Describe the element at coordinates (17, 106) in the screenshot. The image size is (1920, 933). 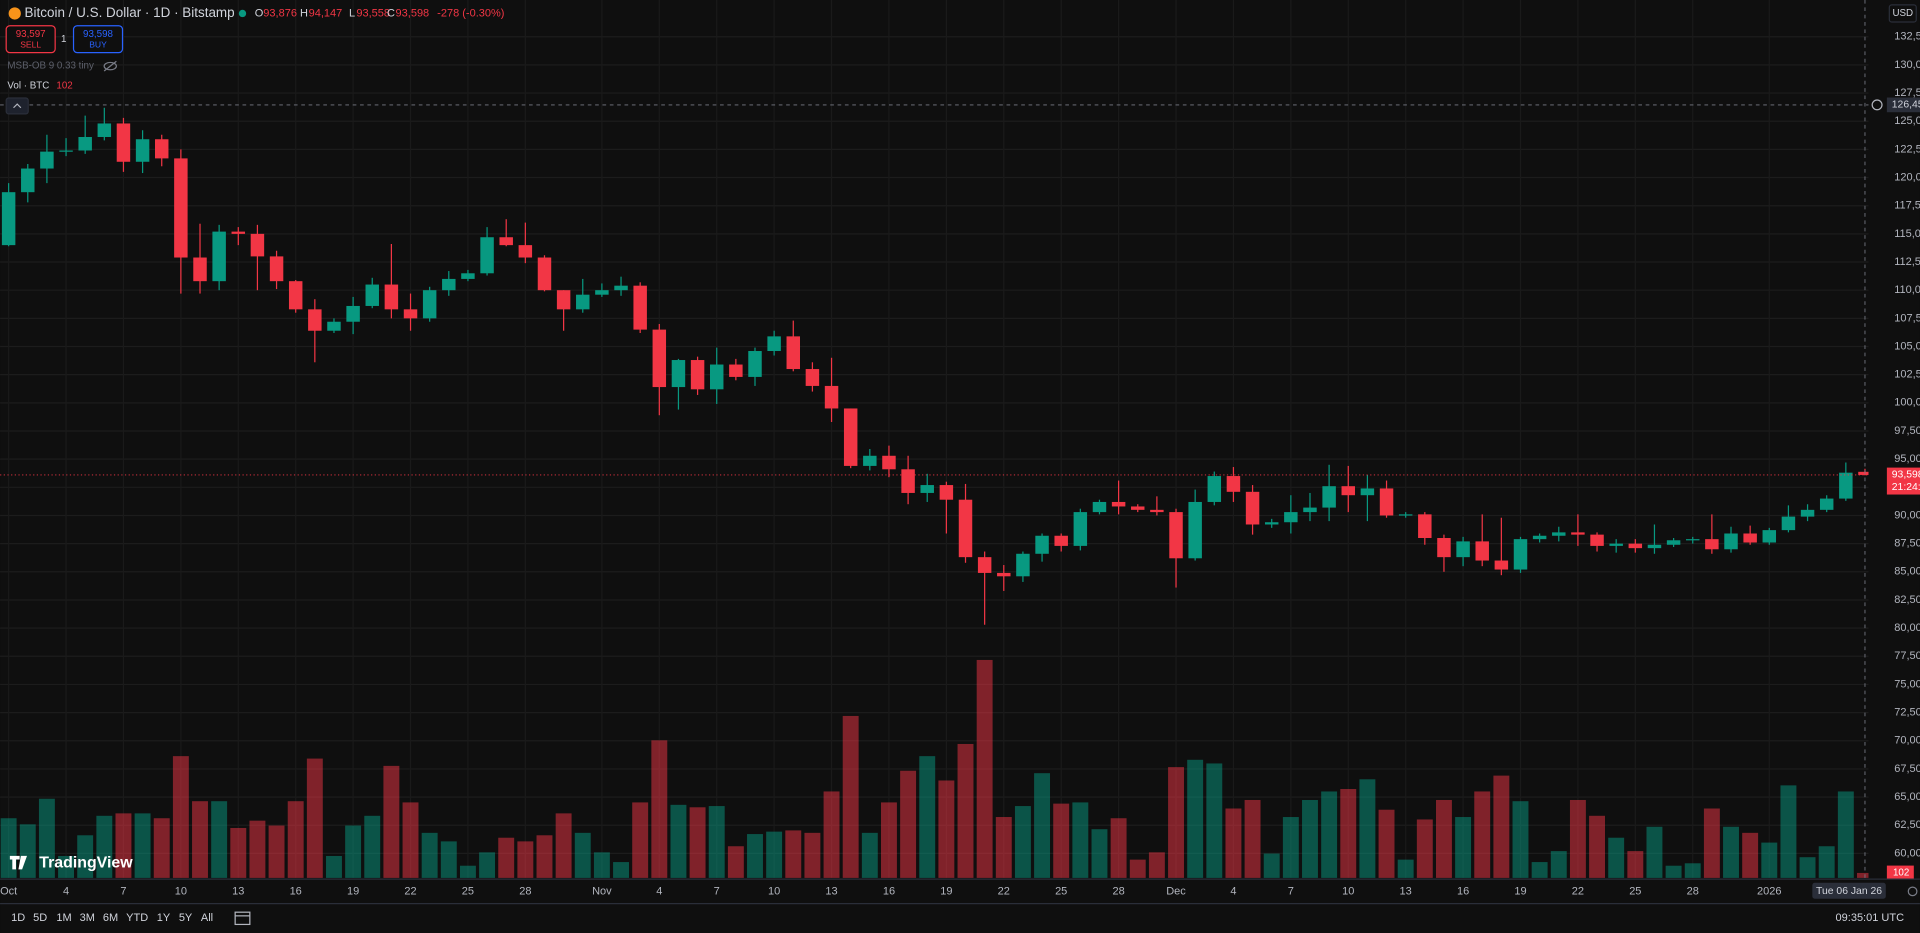
I see `collapse-button` at that location.